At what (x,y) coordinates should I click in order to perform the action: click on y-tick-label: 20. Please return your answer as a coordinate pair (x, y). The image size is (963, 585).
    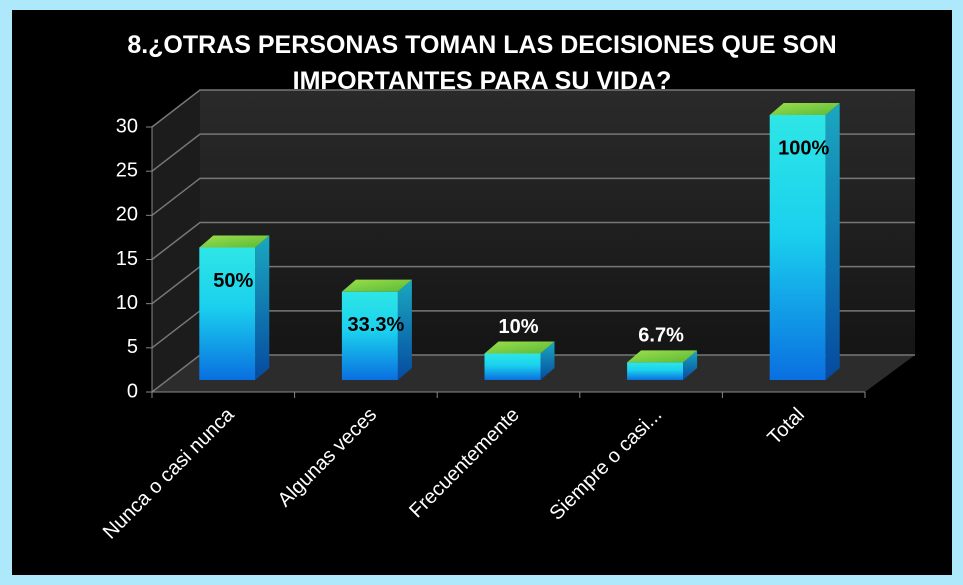
    Looking at the image, I should click on (127, 215).